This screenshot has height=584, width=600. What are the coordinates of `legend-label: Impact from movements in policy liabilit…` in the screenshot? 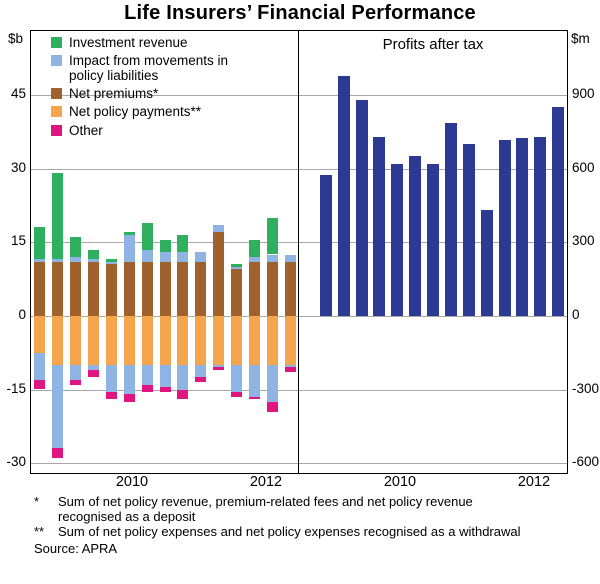 It's located at (149, 68).